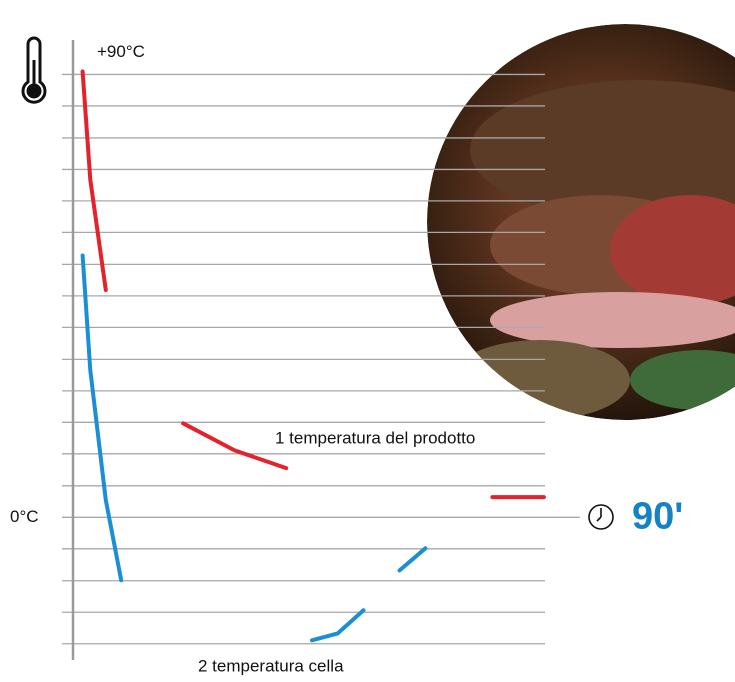  I want to click on series-label: 2 temperatura cella, so click(271, 665).